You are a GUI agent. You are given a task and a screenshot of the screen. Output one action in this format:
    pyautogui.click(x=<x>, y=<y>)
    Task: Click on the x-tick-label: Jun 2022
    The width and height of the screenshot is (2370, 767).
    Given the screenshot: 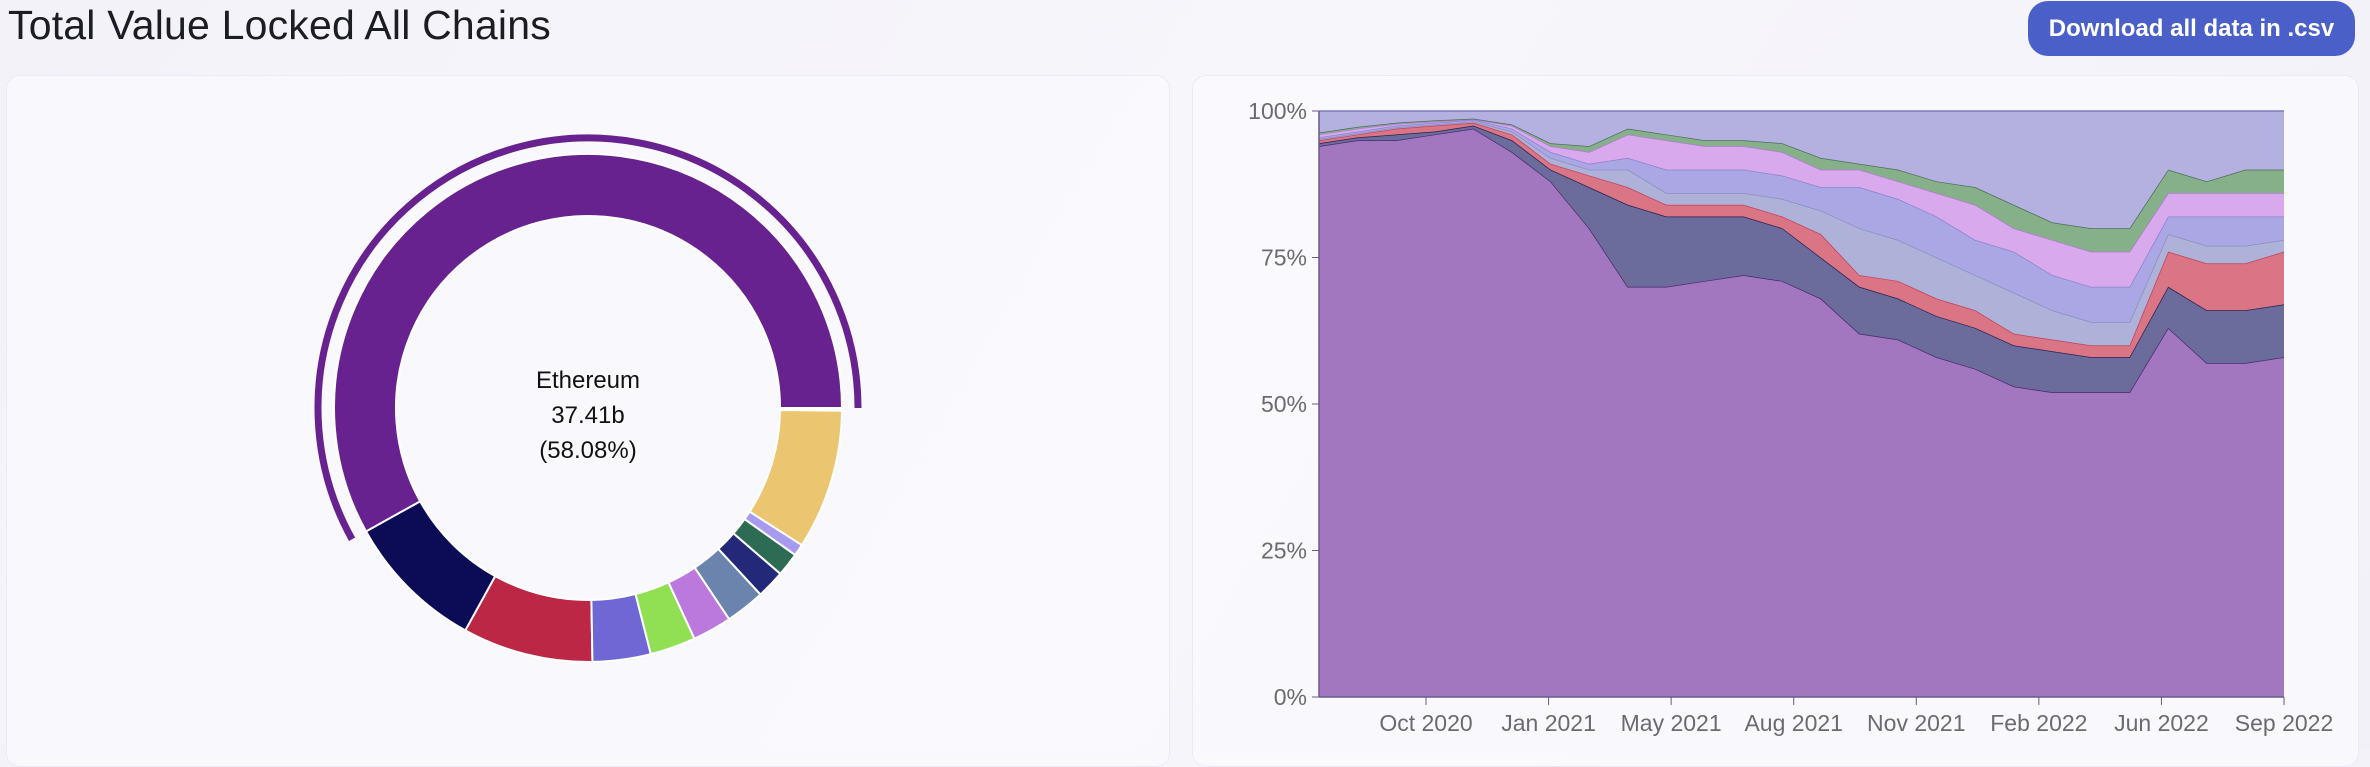 What is the action you would take?
    pyautogui.click(x=2161, y=723)
    